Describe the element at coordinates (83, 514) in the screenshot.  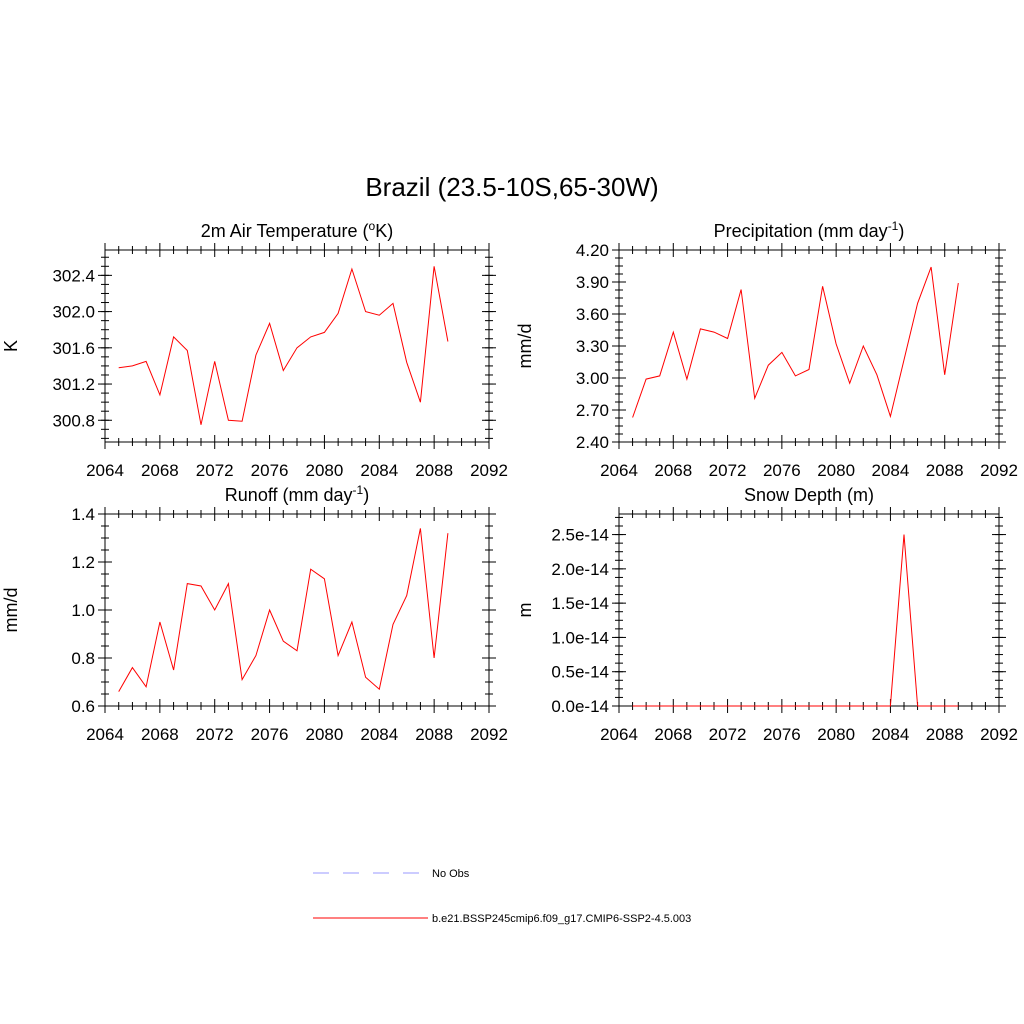
I see `y-tick-label: 1.4` at that location.